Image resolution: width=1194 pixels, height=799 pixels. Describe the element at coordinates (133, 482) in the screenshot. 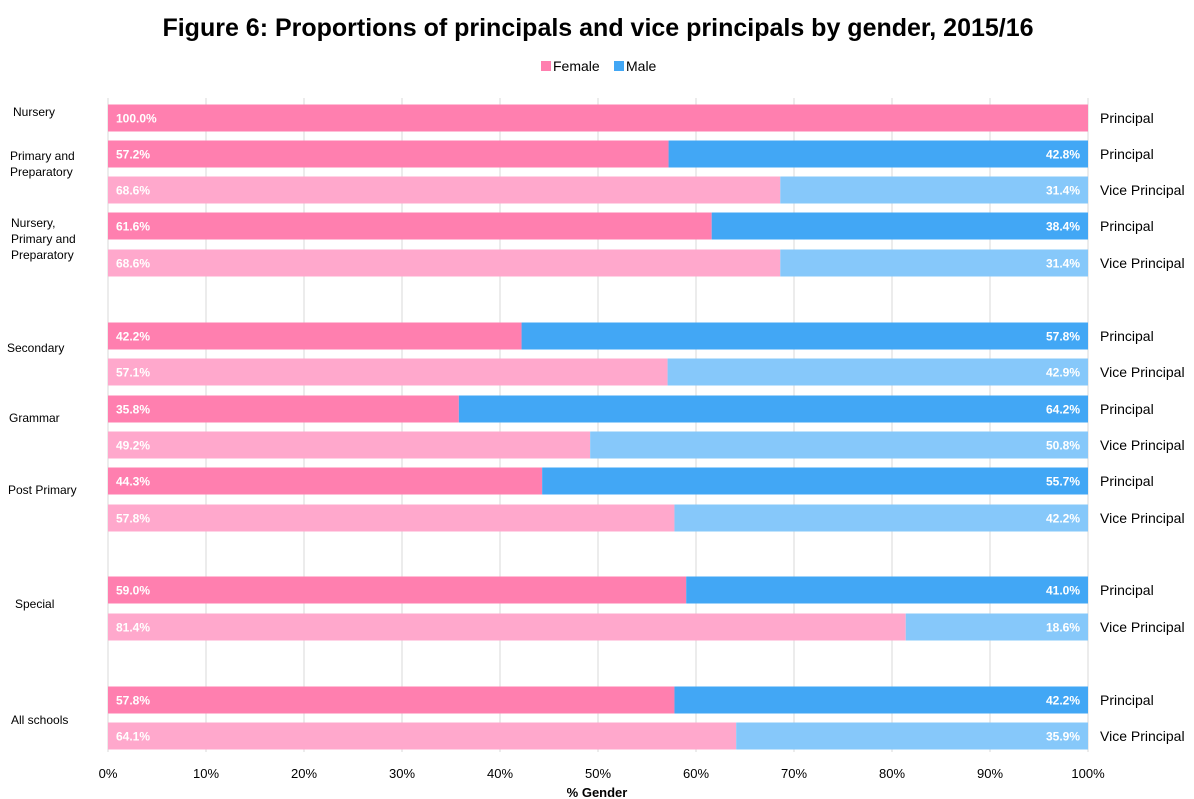

I see `data-label-female: 44.3%` at that location.